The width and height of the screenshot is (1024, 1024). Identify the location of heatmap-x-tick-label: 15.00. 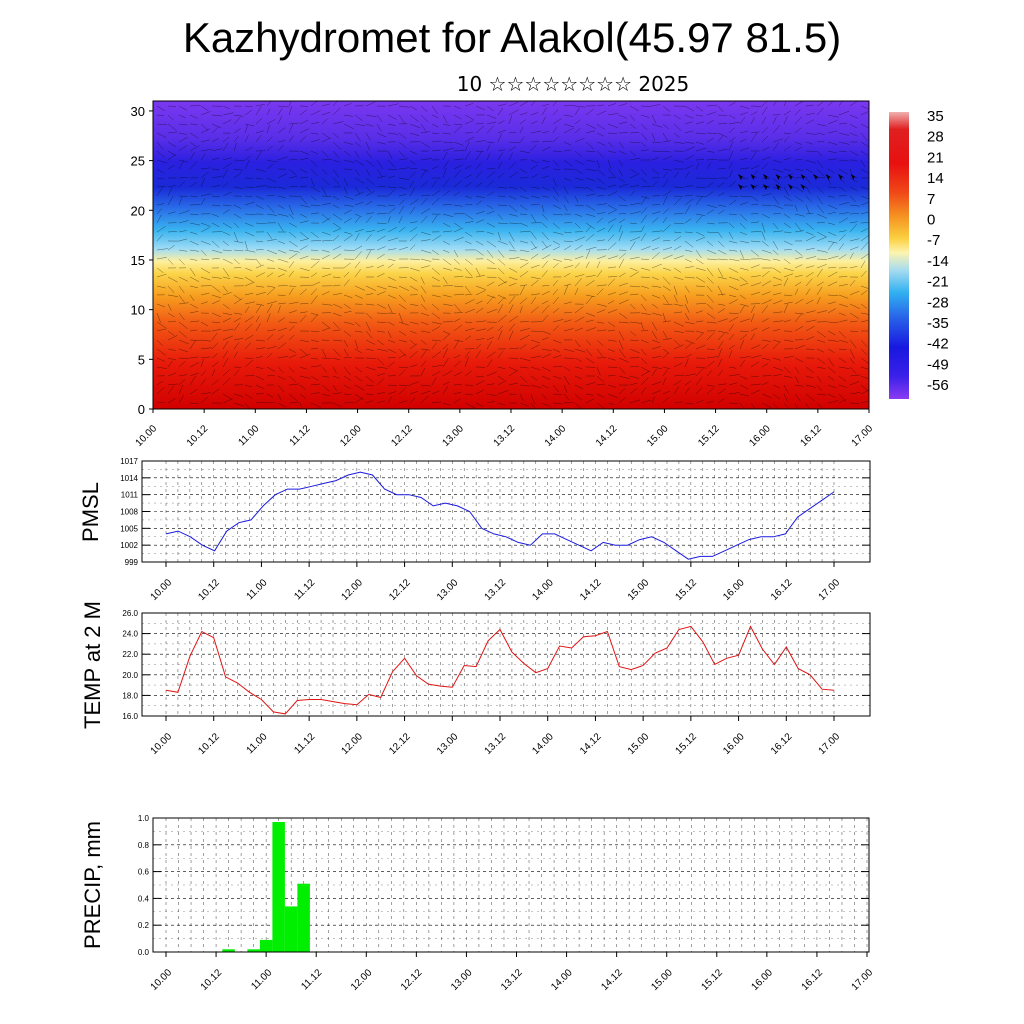
(658, 436).